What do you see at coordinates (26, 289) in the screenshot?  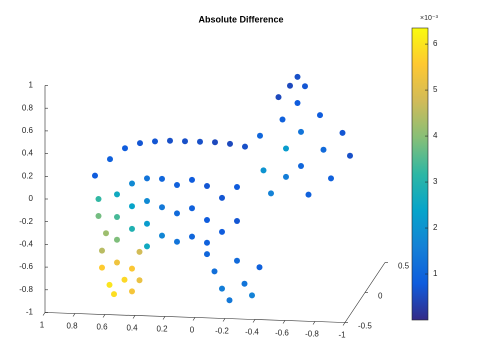 I see `z-tick-label: -0.8` at bounding box center [26, 289].